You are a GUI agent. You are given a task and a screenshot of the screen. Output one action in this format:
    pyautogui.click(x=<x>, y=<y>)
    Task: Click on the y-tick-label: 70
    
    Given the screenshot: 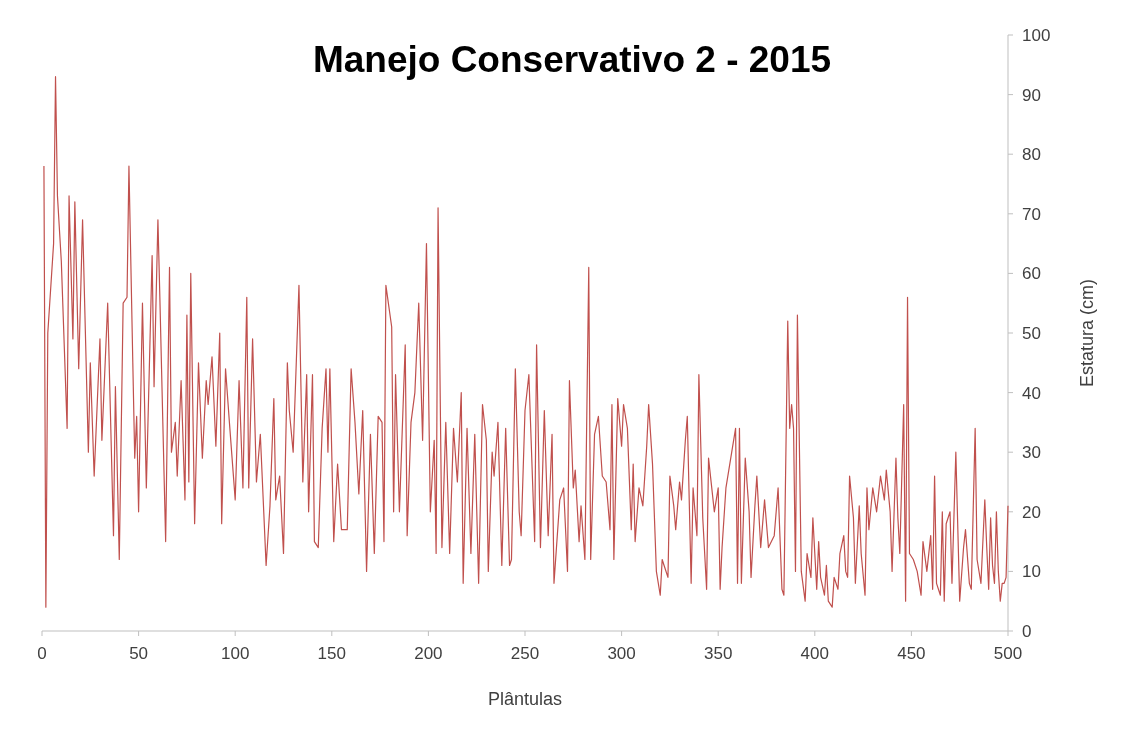 What is the action you would take?
    pyautogui.click(x=1031, y=214)
    